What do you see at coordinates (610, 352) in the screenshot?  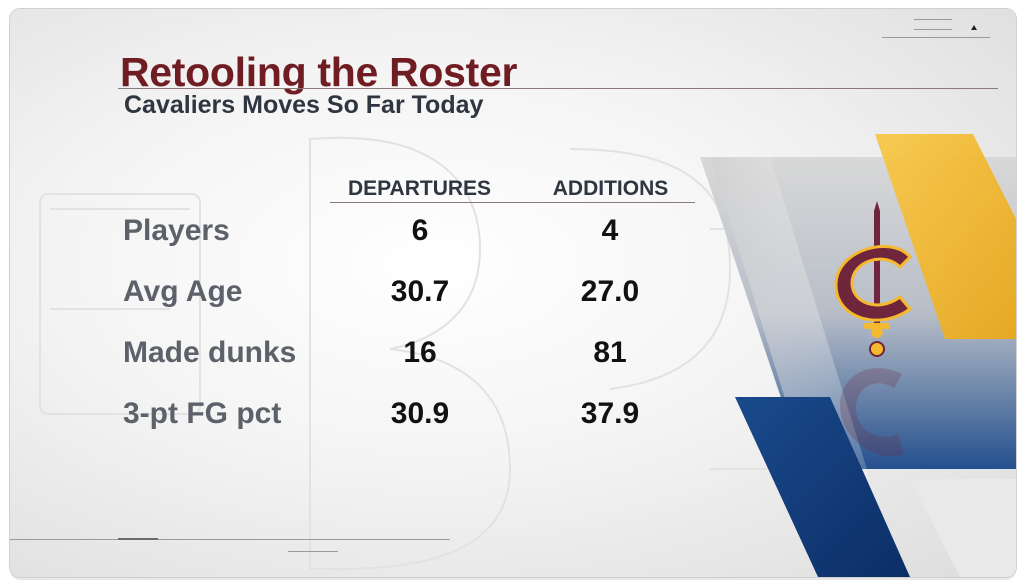 I see `value-additions-made-dunks: 81` at bounding box center [610, 352].